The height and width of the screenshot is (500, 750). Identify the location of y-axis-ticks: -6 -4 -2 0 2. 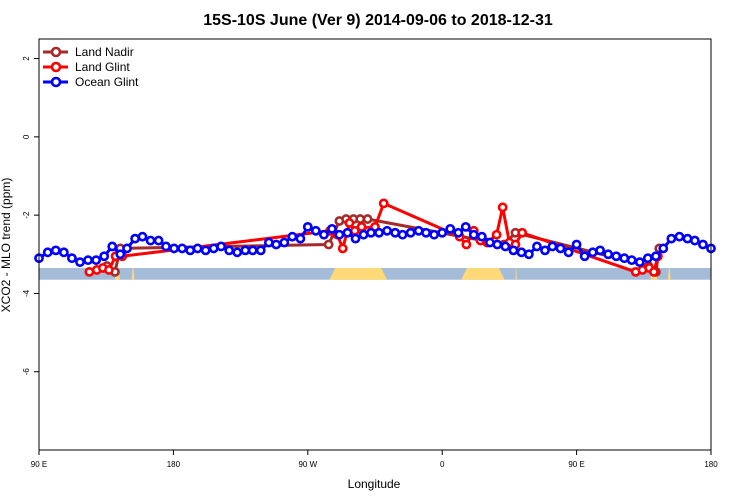
(30, 215).